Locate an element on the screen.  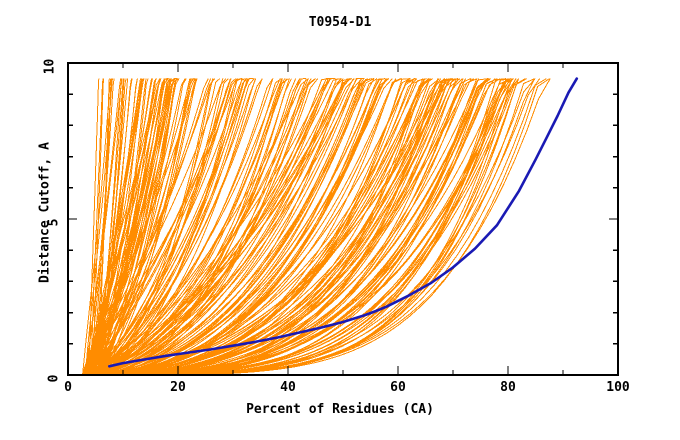
x-tick-label: 60 is located at coordinates (398, 387).